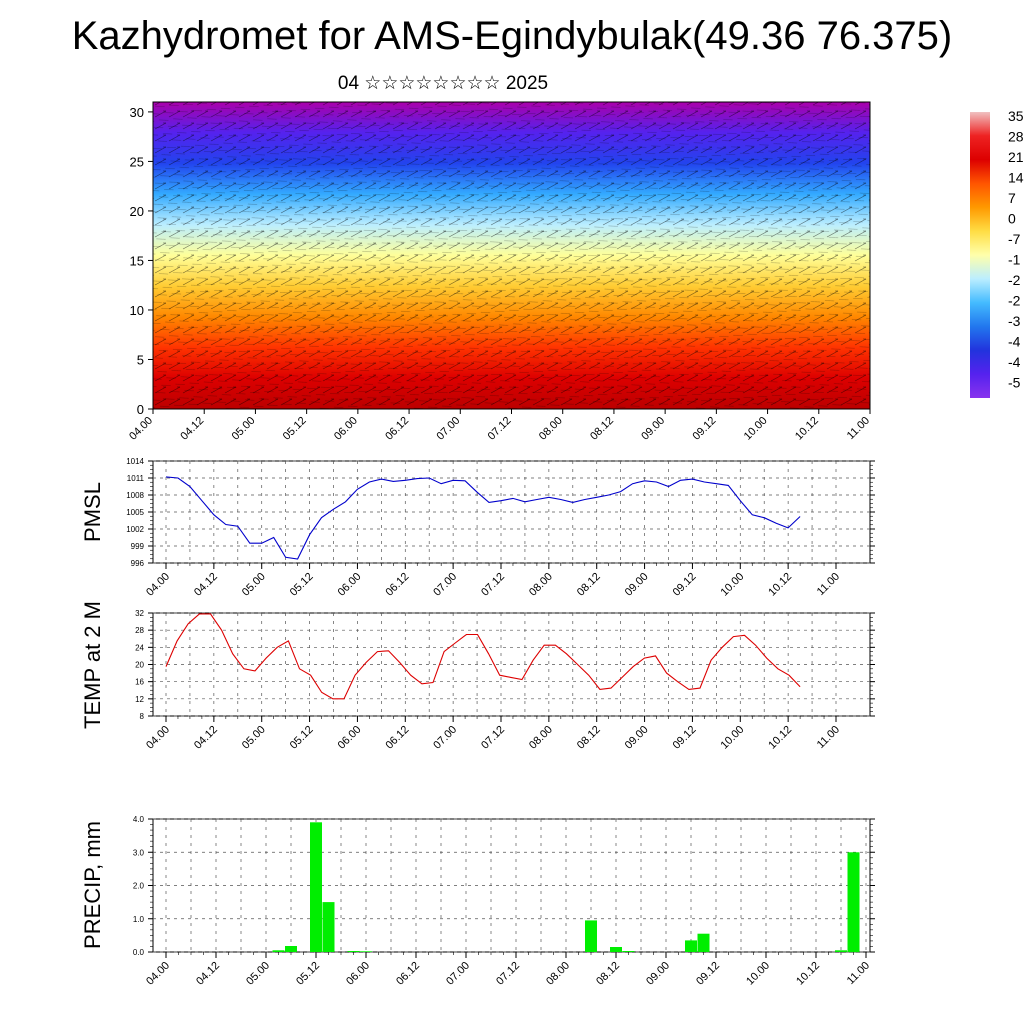 This screenshot has height=1024, width=1024. What do you see at coordinates (135, 529) in the screenshot?
I see `y-tick-label: 1002` at bounding box center [135, 529].